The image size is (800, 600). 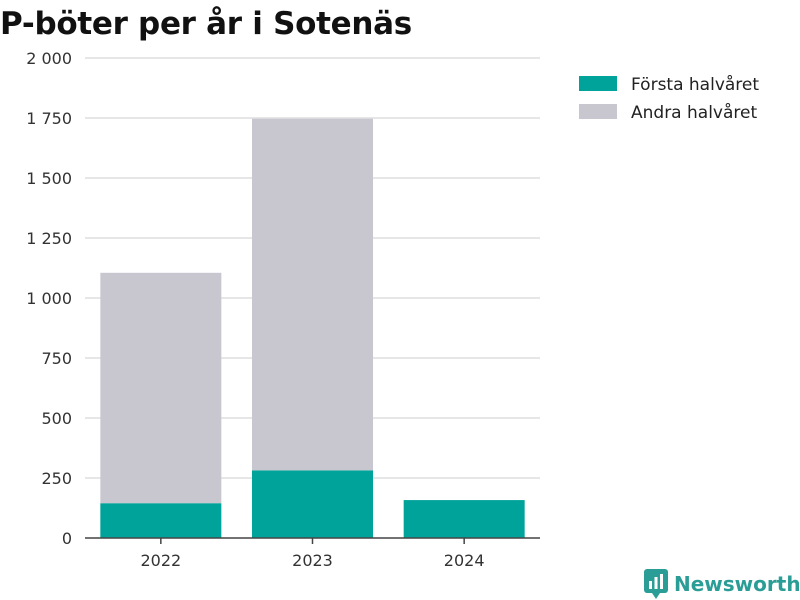 I want to click on bar-forsta-2023, so click(x=312, y=504).